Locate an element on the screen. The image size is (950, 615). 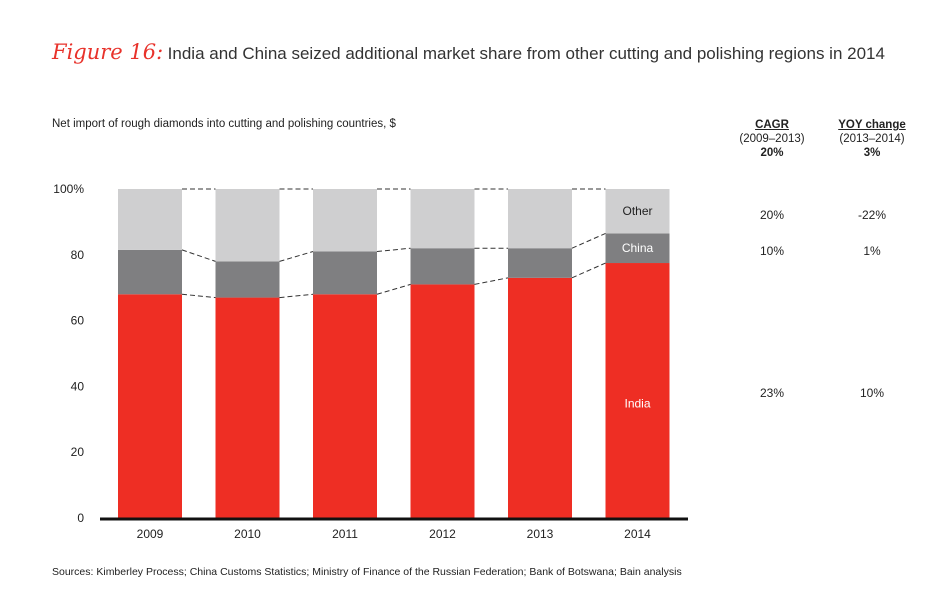
bar-other-2012 is located at coordinates (442, 219).